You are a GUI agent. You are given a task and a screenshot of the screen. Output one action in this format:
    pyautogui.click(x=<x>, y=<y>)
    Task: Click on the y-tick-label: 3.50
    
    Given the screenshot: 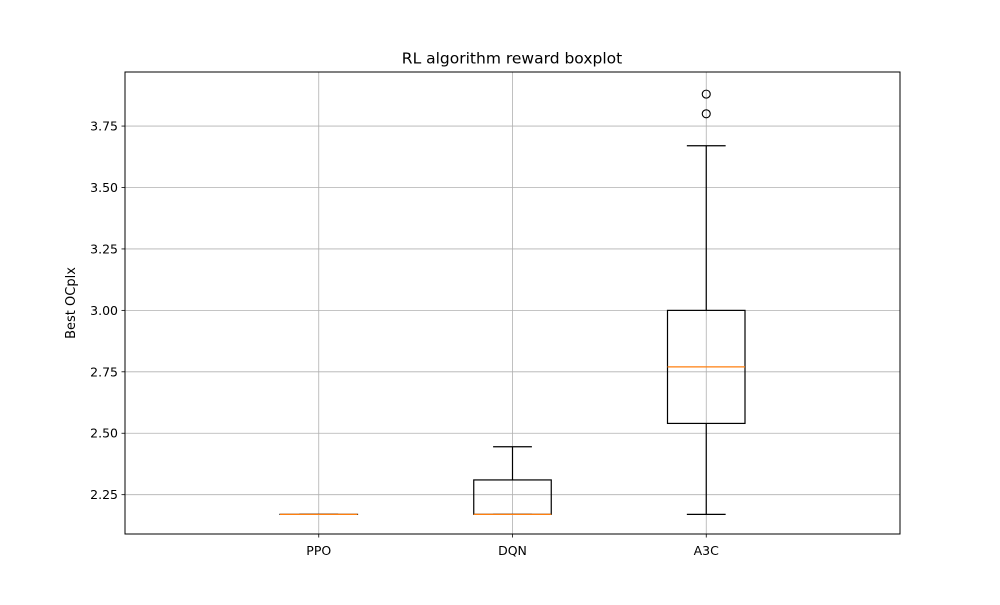 What is the action you would take?
    pyautogui.click(x=104, y=187)
    